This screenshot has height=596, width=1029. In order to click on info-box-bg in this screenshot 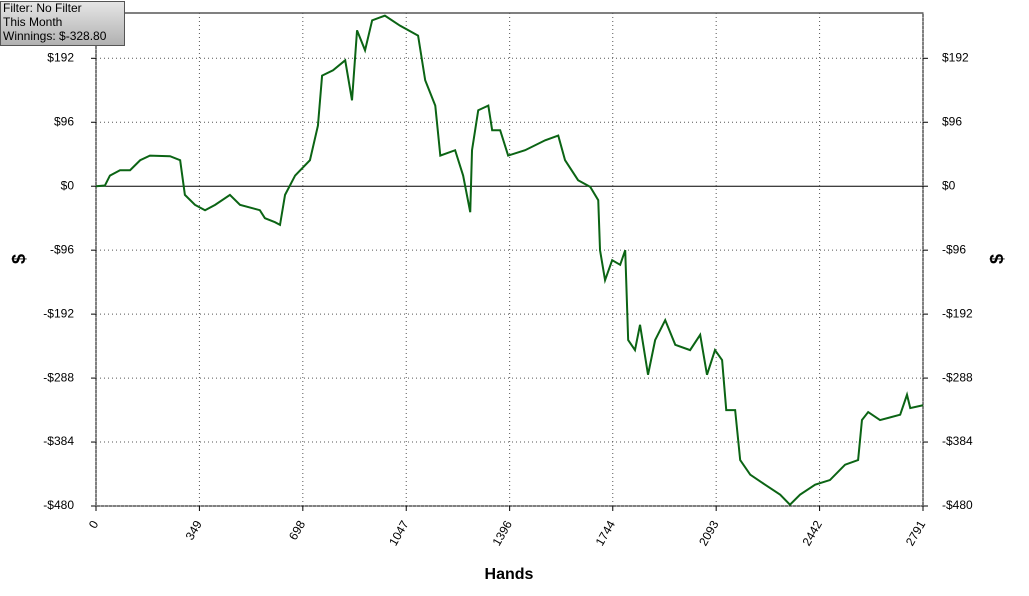, I will do `click(62, 23)`.